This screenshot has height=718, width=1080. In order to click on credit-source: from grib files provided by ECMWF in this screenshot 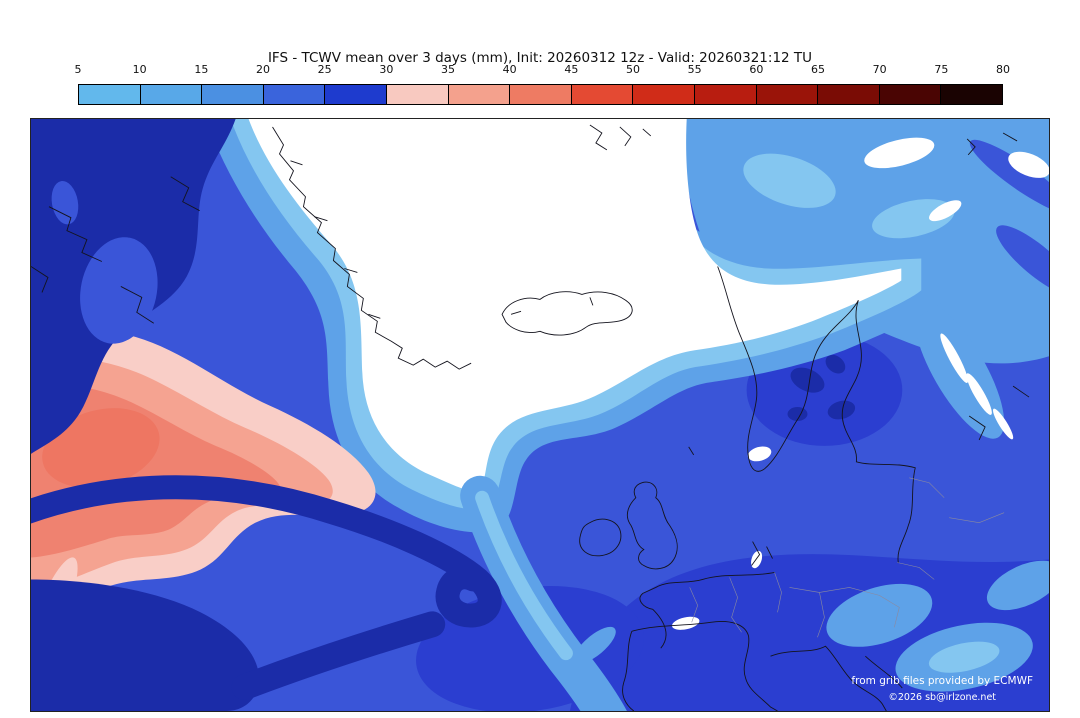, I will do `click(942, 681)`.